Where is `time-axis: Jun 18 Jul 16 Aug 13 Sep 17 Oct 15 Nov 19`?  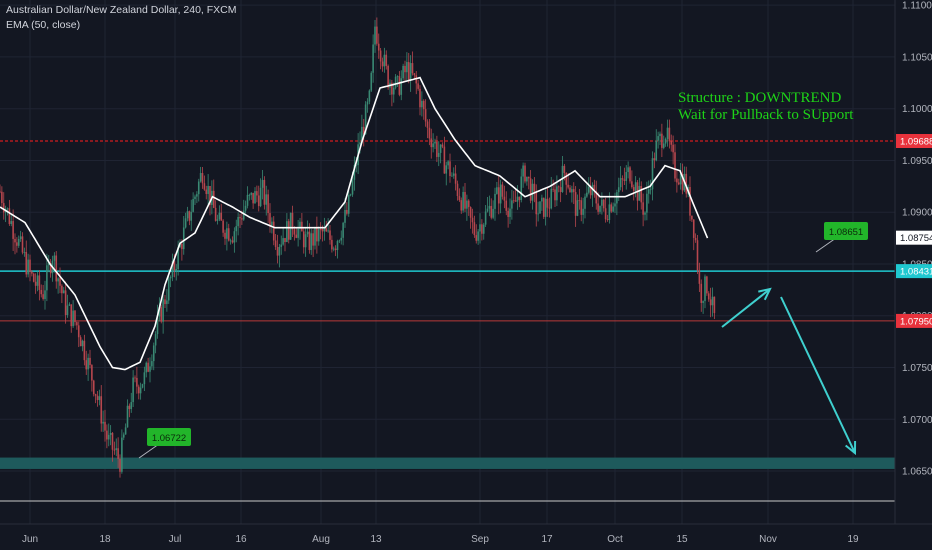
time-axis: Jun 18 Jul 16 Aug 13 Sep 17 Oct 15 Nov 19 is located at coordinates (466, 534).